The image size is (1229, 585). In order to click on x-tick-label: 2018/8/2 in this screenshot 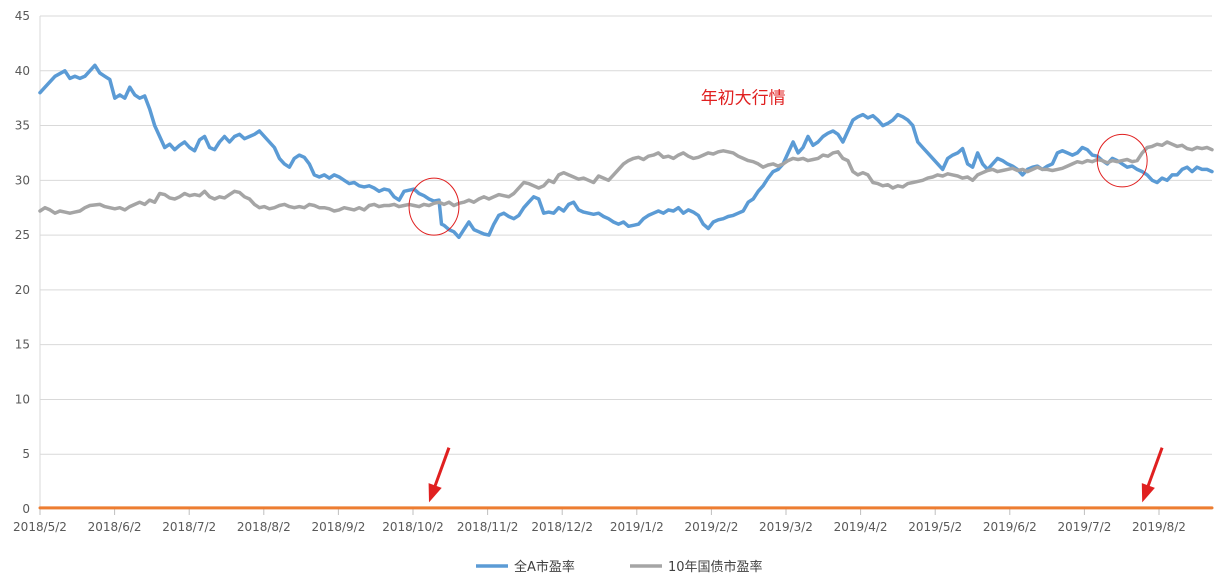, I will do `click(264, 527)`.